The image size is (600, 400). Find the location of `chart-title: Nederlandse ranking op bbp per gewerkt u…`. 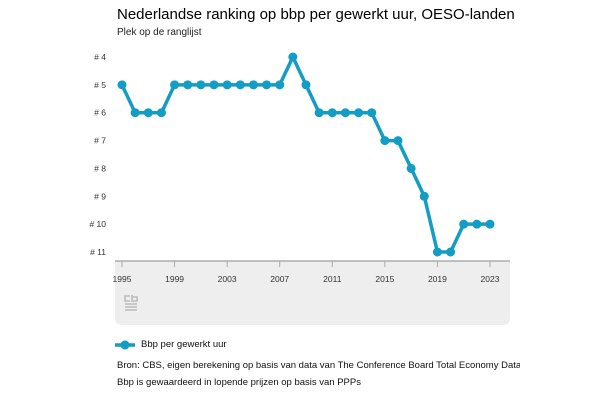

chart-title: Nederlandse ranking op bbp per gewerkt u… is located at coordinates (316, 14).